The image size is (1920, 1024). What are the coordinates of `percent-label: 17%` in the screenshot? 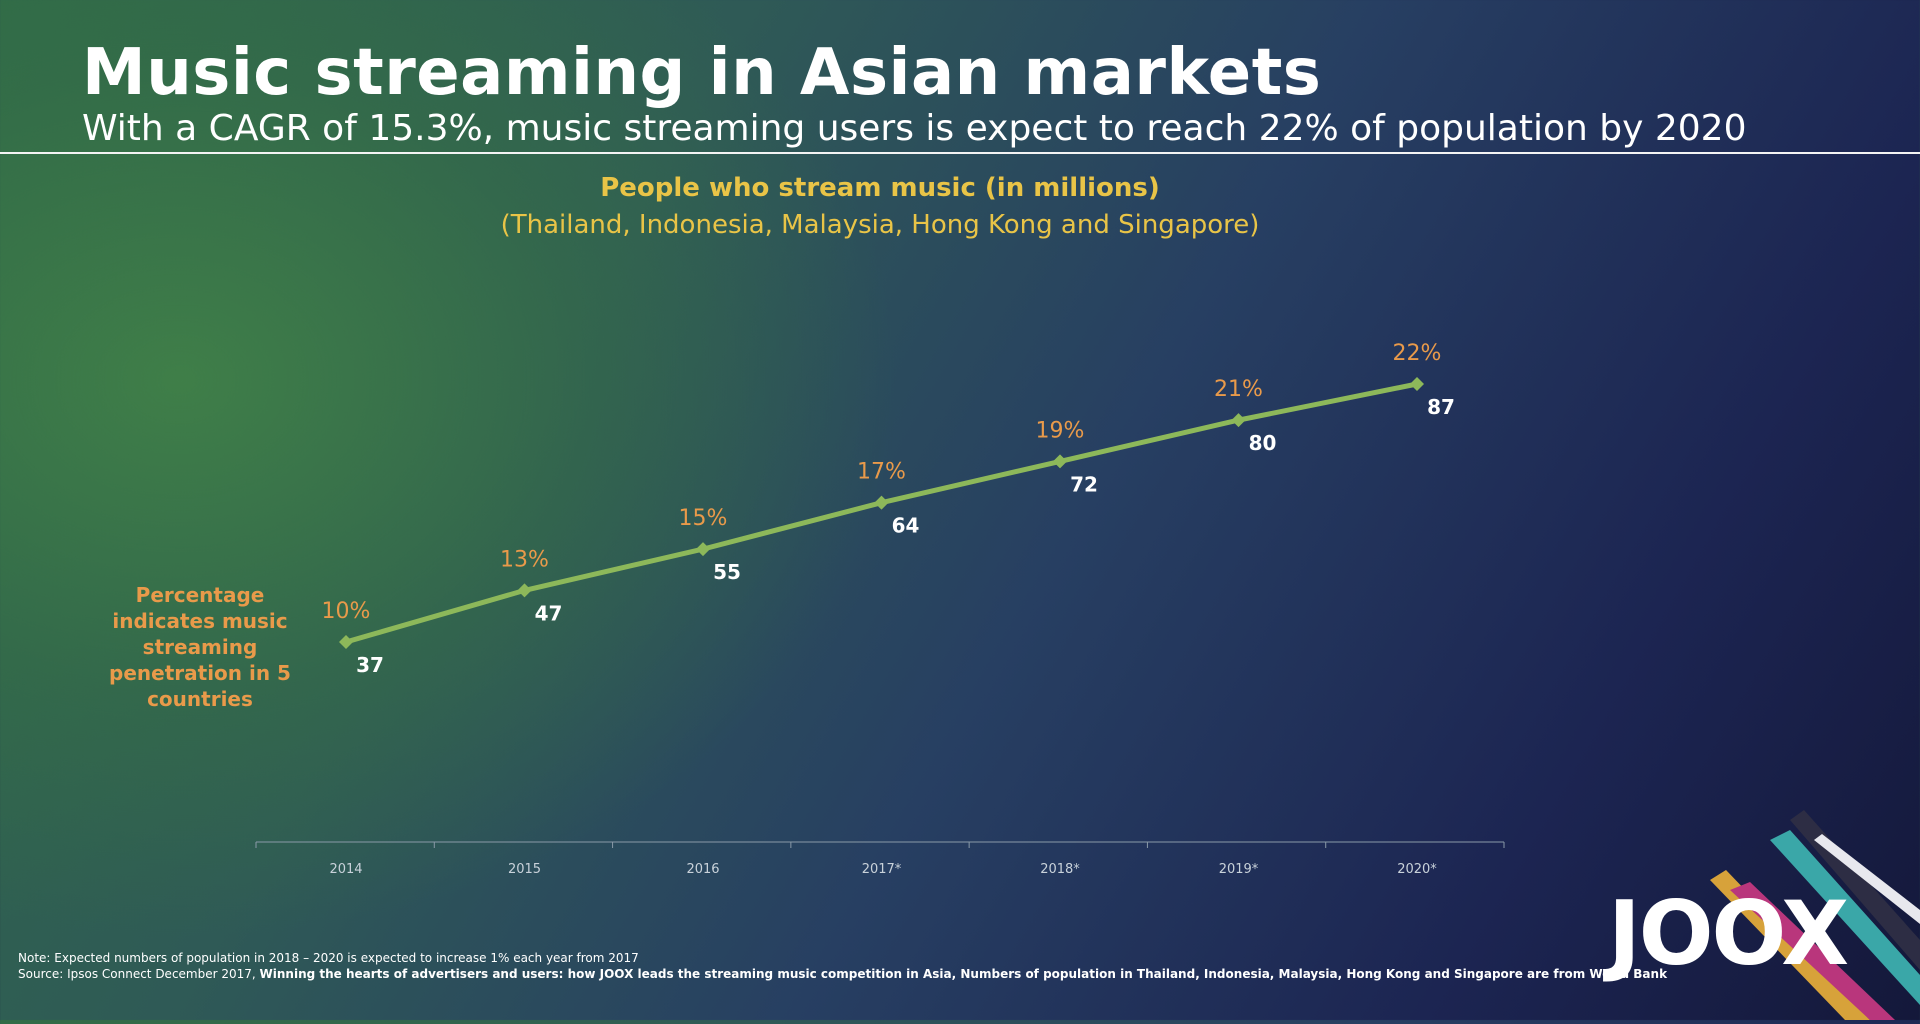 It's located at (881, 472).